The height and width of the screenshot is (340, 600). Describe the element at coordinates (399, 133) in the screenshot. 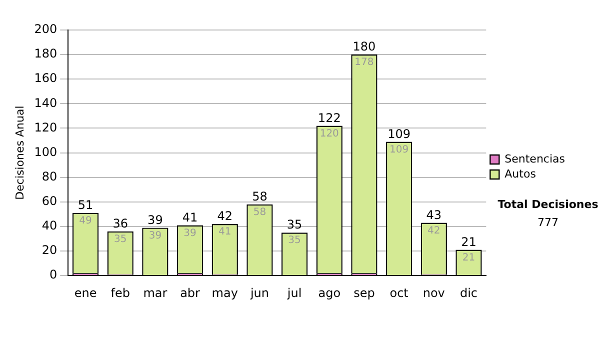

I see `total-label: 109` at that location.